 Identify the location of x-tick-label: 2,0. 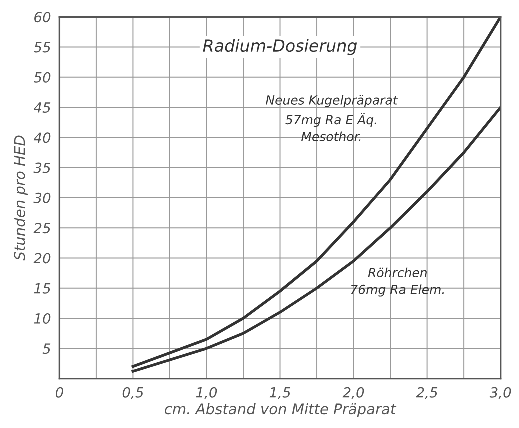
(353, 393).